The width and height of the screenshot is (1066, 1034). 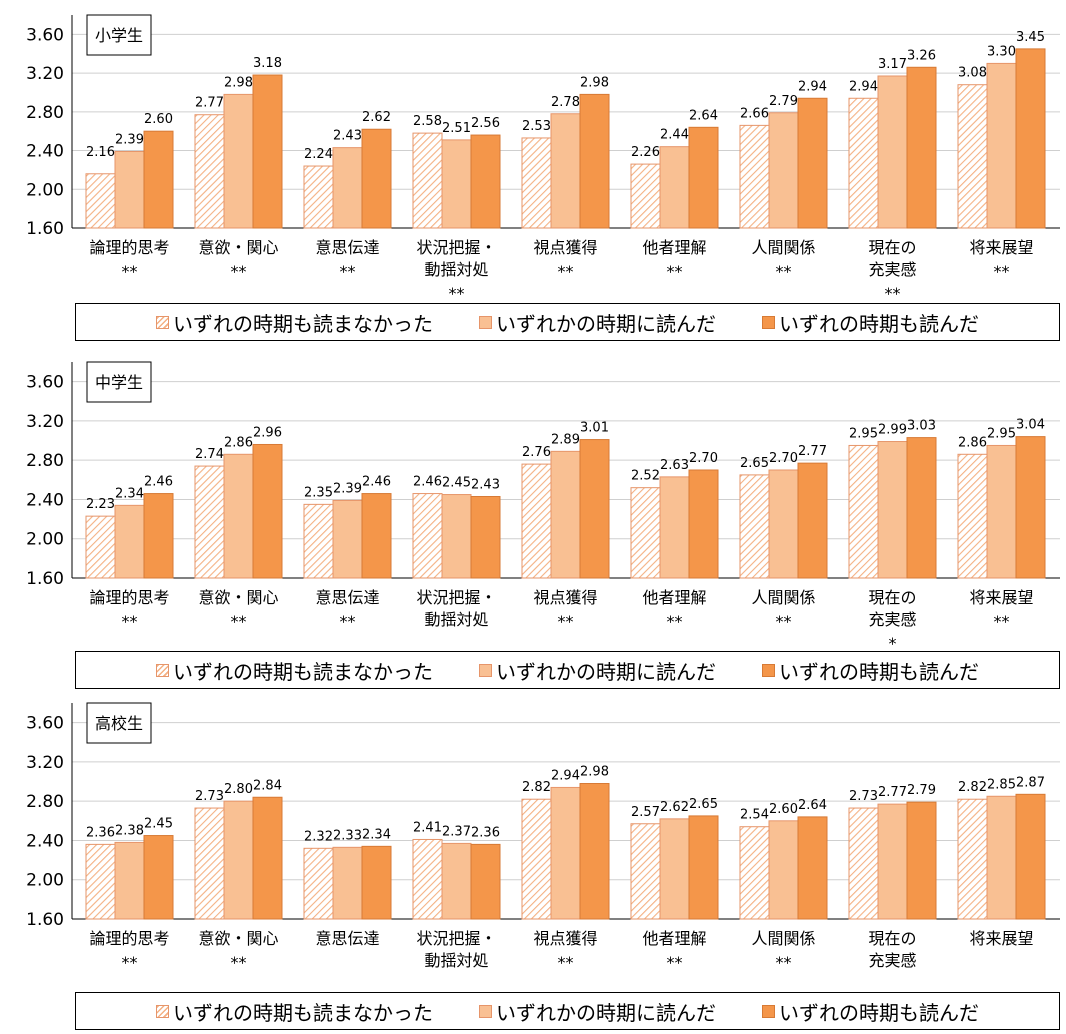 What do you see at coordinates (783, 458) in the screenshot?
I see `data-label: 2.70` at bounding box center [783, 458].